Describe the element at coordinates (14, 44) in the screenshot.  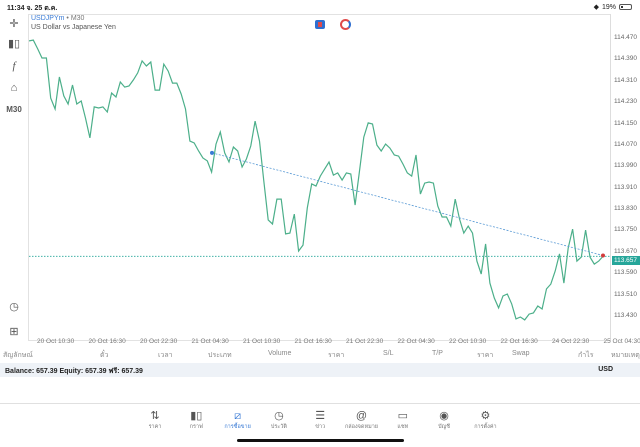
I see `candlestick-icon: ▮▯` at that location.